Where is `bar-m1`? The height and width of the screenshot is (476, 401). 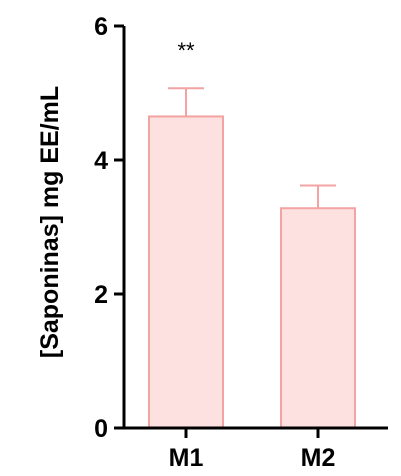 bar-m1 is located at coordinates (186, 272).